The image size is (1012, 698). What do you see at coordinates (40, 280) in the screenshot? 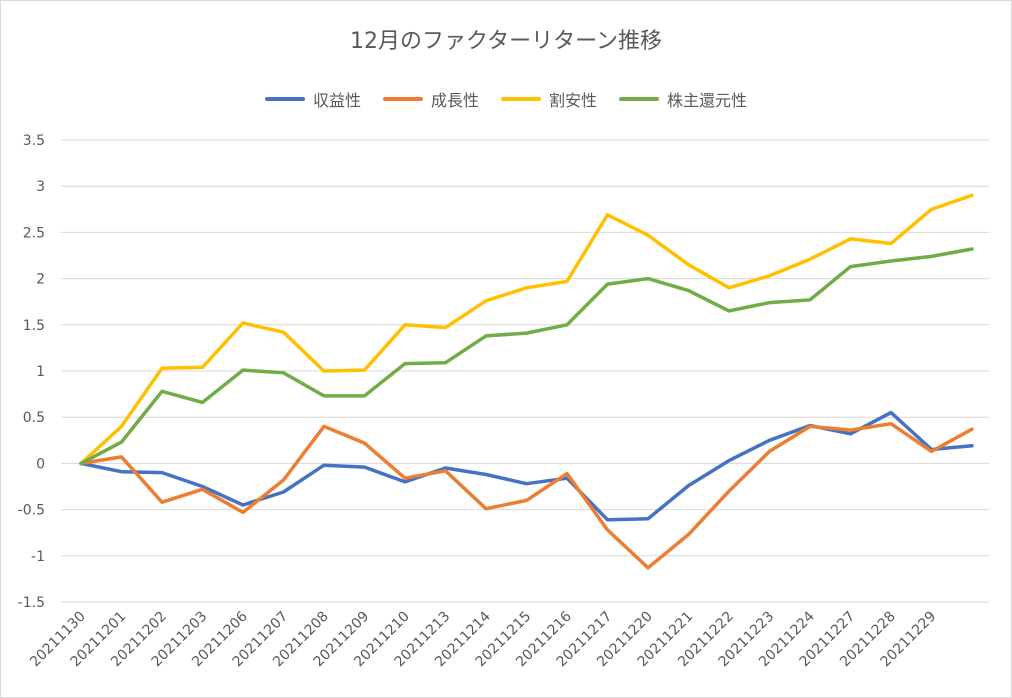
I see `y-tick-label: 2` at bounding box center [40, 280].